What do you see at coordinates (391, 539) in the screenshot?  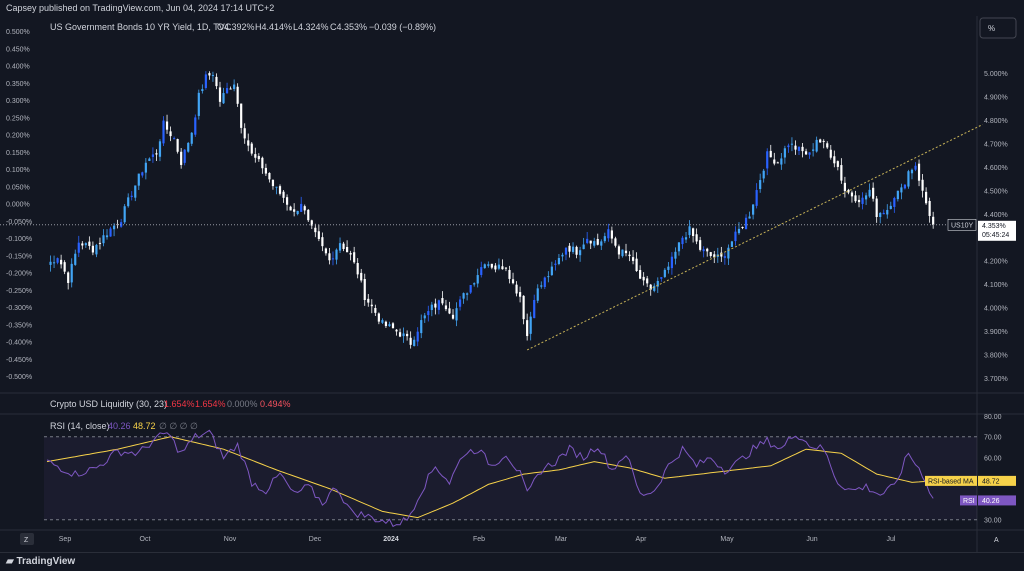 I see `time-tick-label: 2024` at bounding box center [391, 539].